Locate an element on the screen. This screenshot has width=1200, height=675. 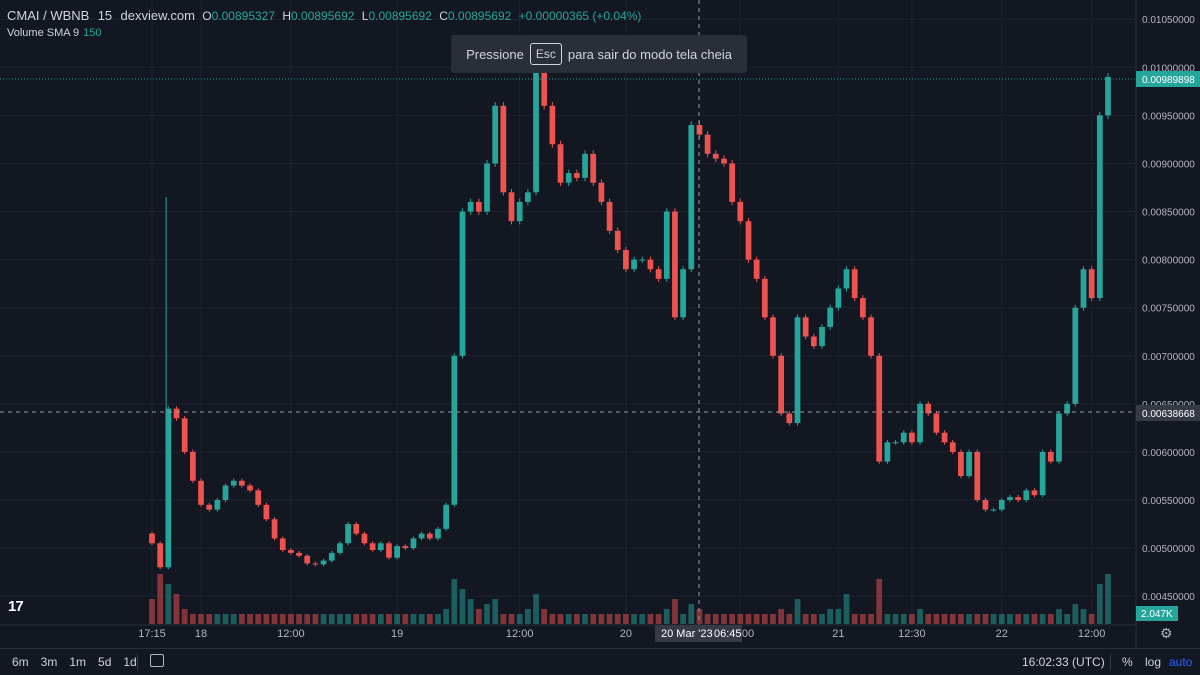
time-tick: 12:00 is located at coordinates (520, 634).